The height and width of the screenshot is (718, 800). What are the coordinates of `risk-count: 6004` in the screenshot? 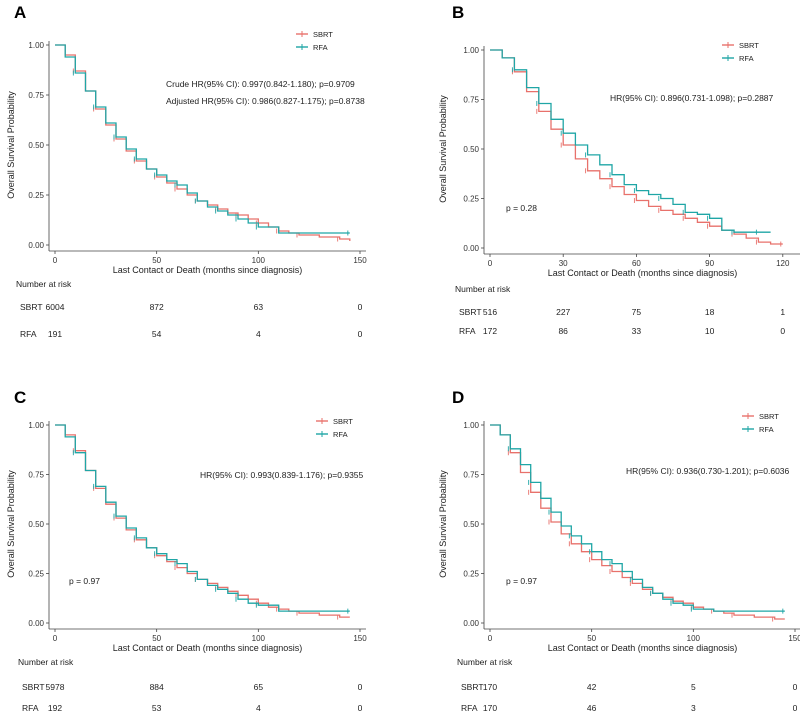 It's located at (55, 307).